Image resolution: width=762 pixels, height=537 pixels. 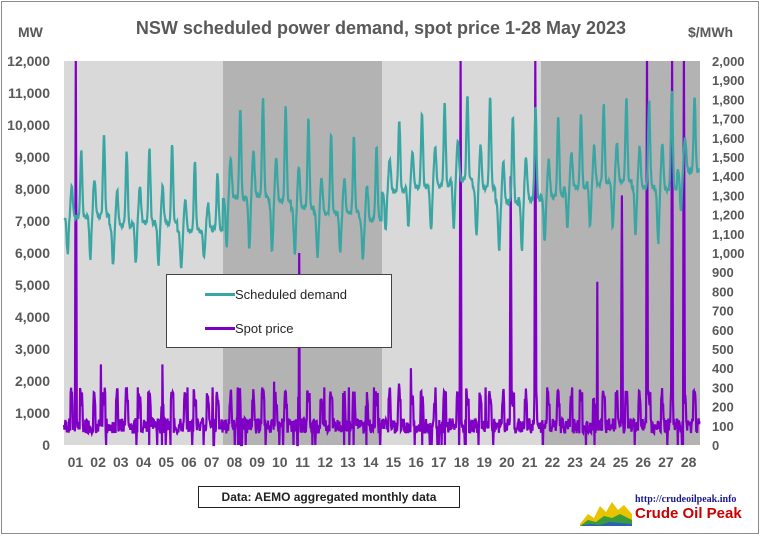 What do you see at coordinates (32, 189) in the screenshot?
I see `left-tick-label: 8,000` at bounding box center [32, 189].